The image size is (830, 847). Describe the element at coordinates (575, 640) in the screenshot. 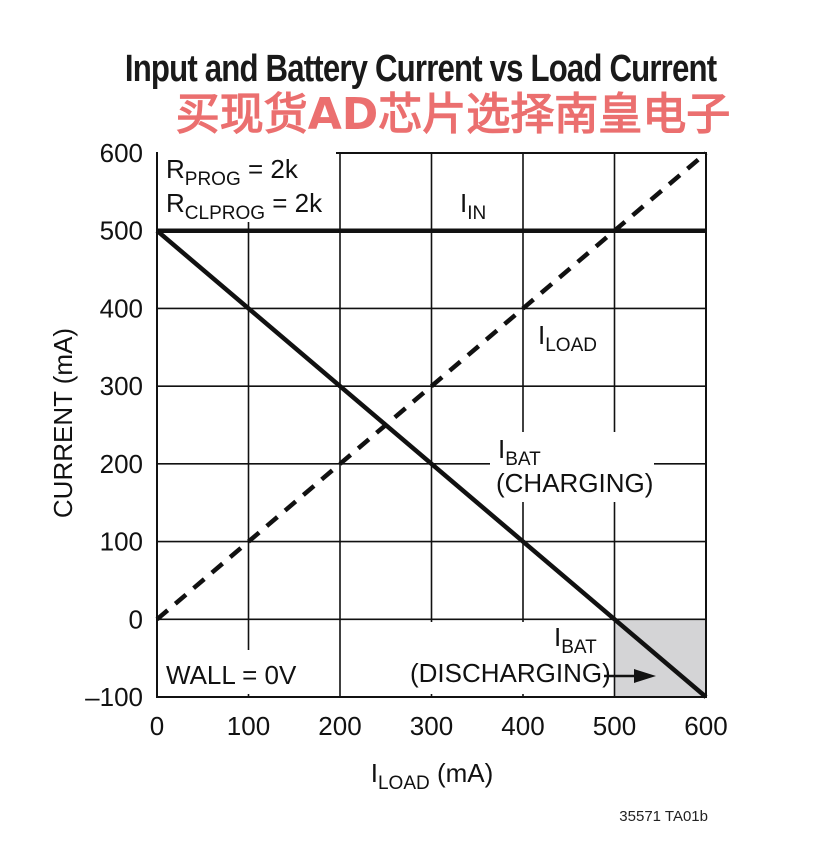

I see `ibat-discharging-label: IBAT` at that location.